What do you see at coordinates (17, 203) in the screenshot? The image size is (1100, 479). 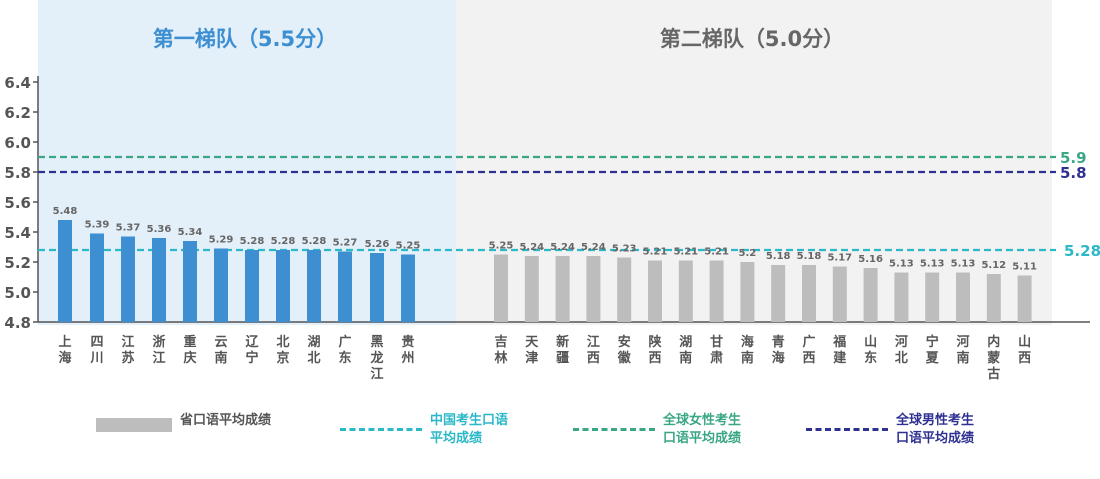 I see `y-tick-label: 5.6` at bounding box center [17, 203].